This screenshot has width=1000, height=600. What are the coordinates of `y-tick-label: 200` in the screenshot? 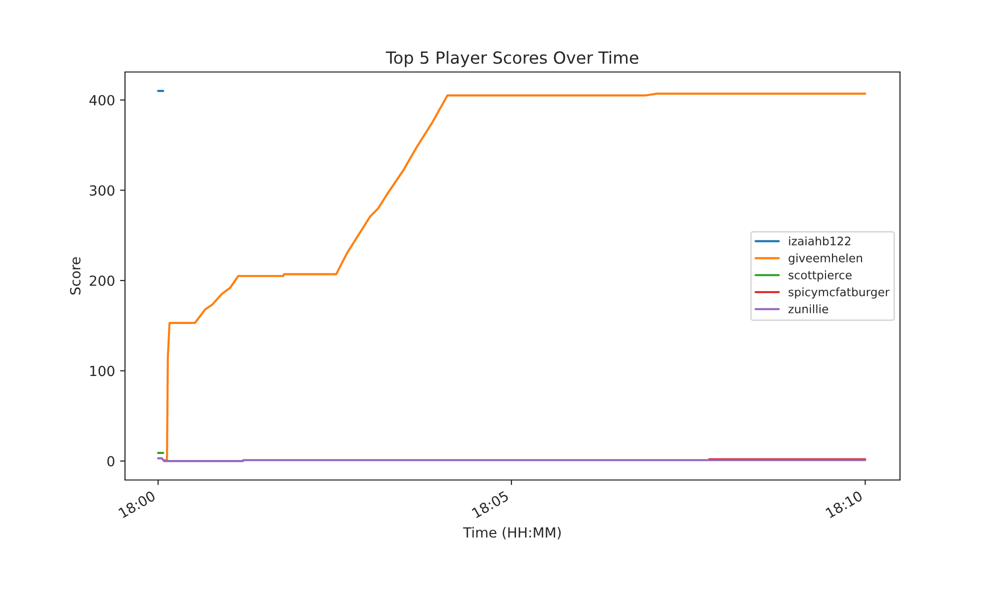 It's located at (102, 280).